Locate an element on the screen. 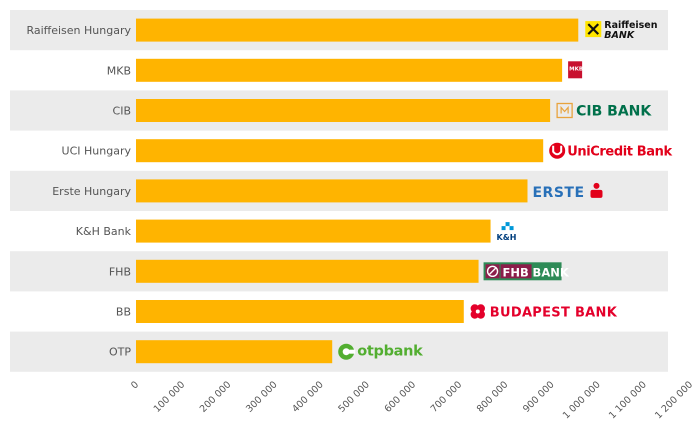 The width and height of the screenshot is (700, 433). x-tick-label: 500 000 is located at coordinates (354, 397).